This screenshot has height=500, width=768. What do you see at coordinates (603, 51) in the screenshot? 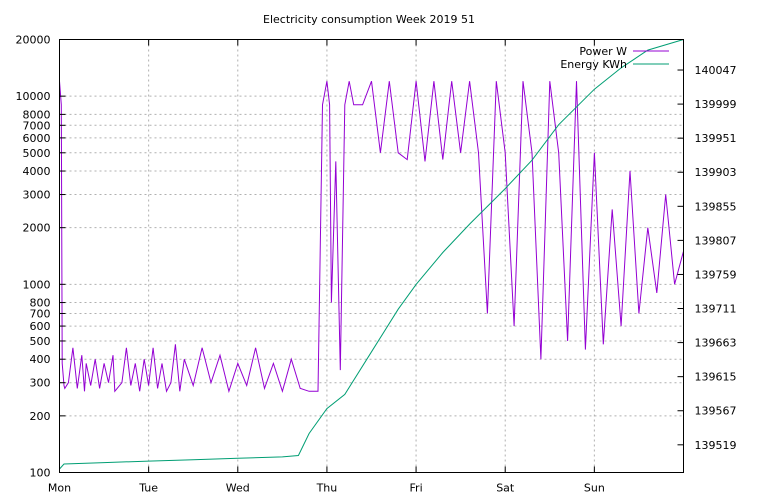
I see `legend-label-power: Power W` at bounding box center [603, 51].